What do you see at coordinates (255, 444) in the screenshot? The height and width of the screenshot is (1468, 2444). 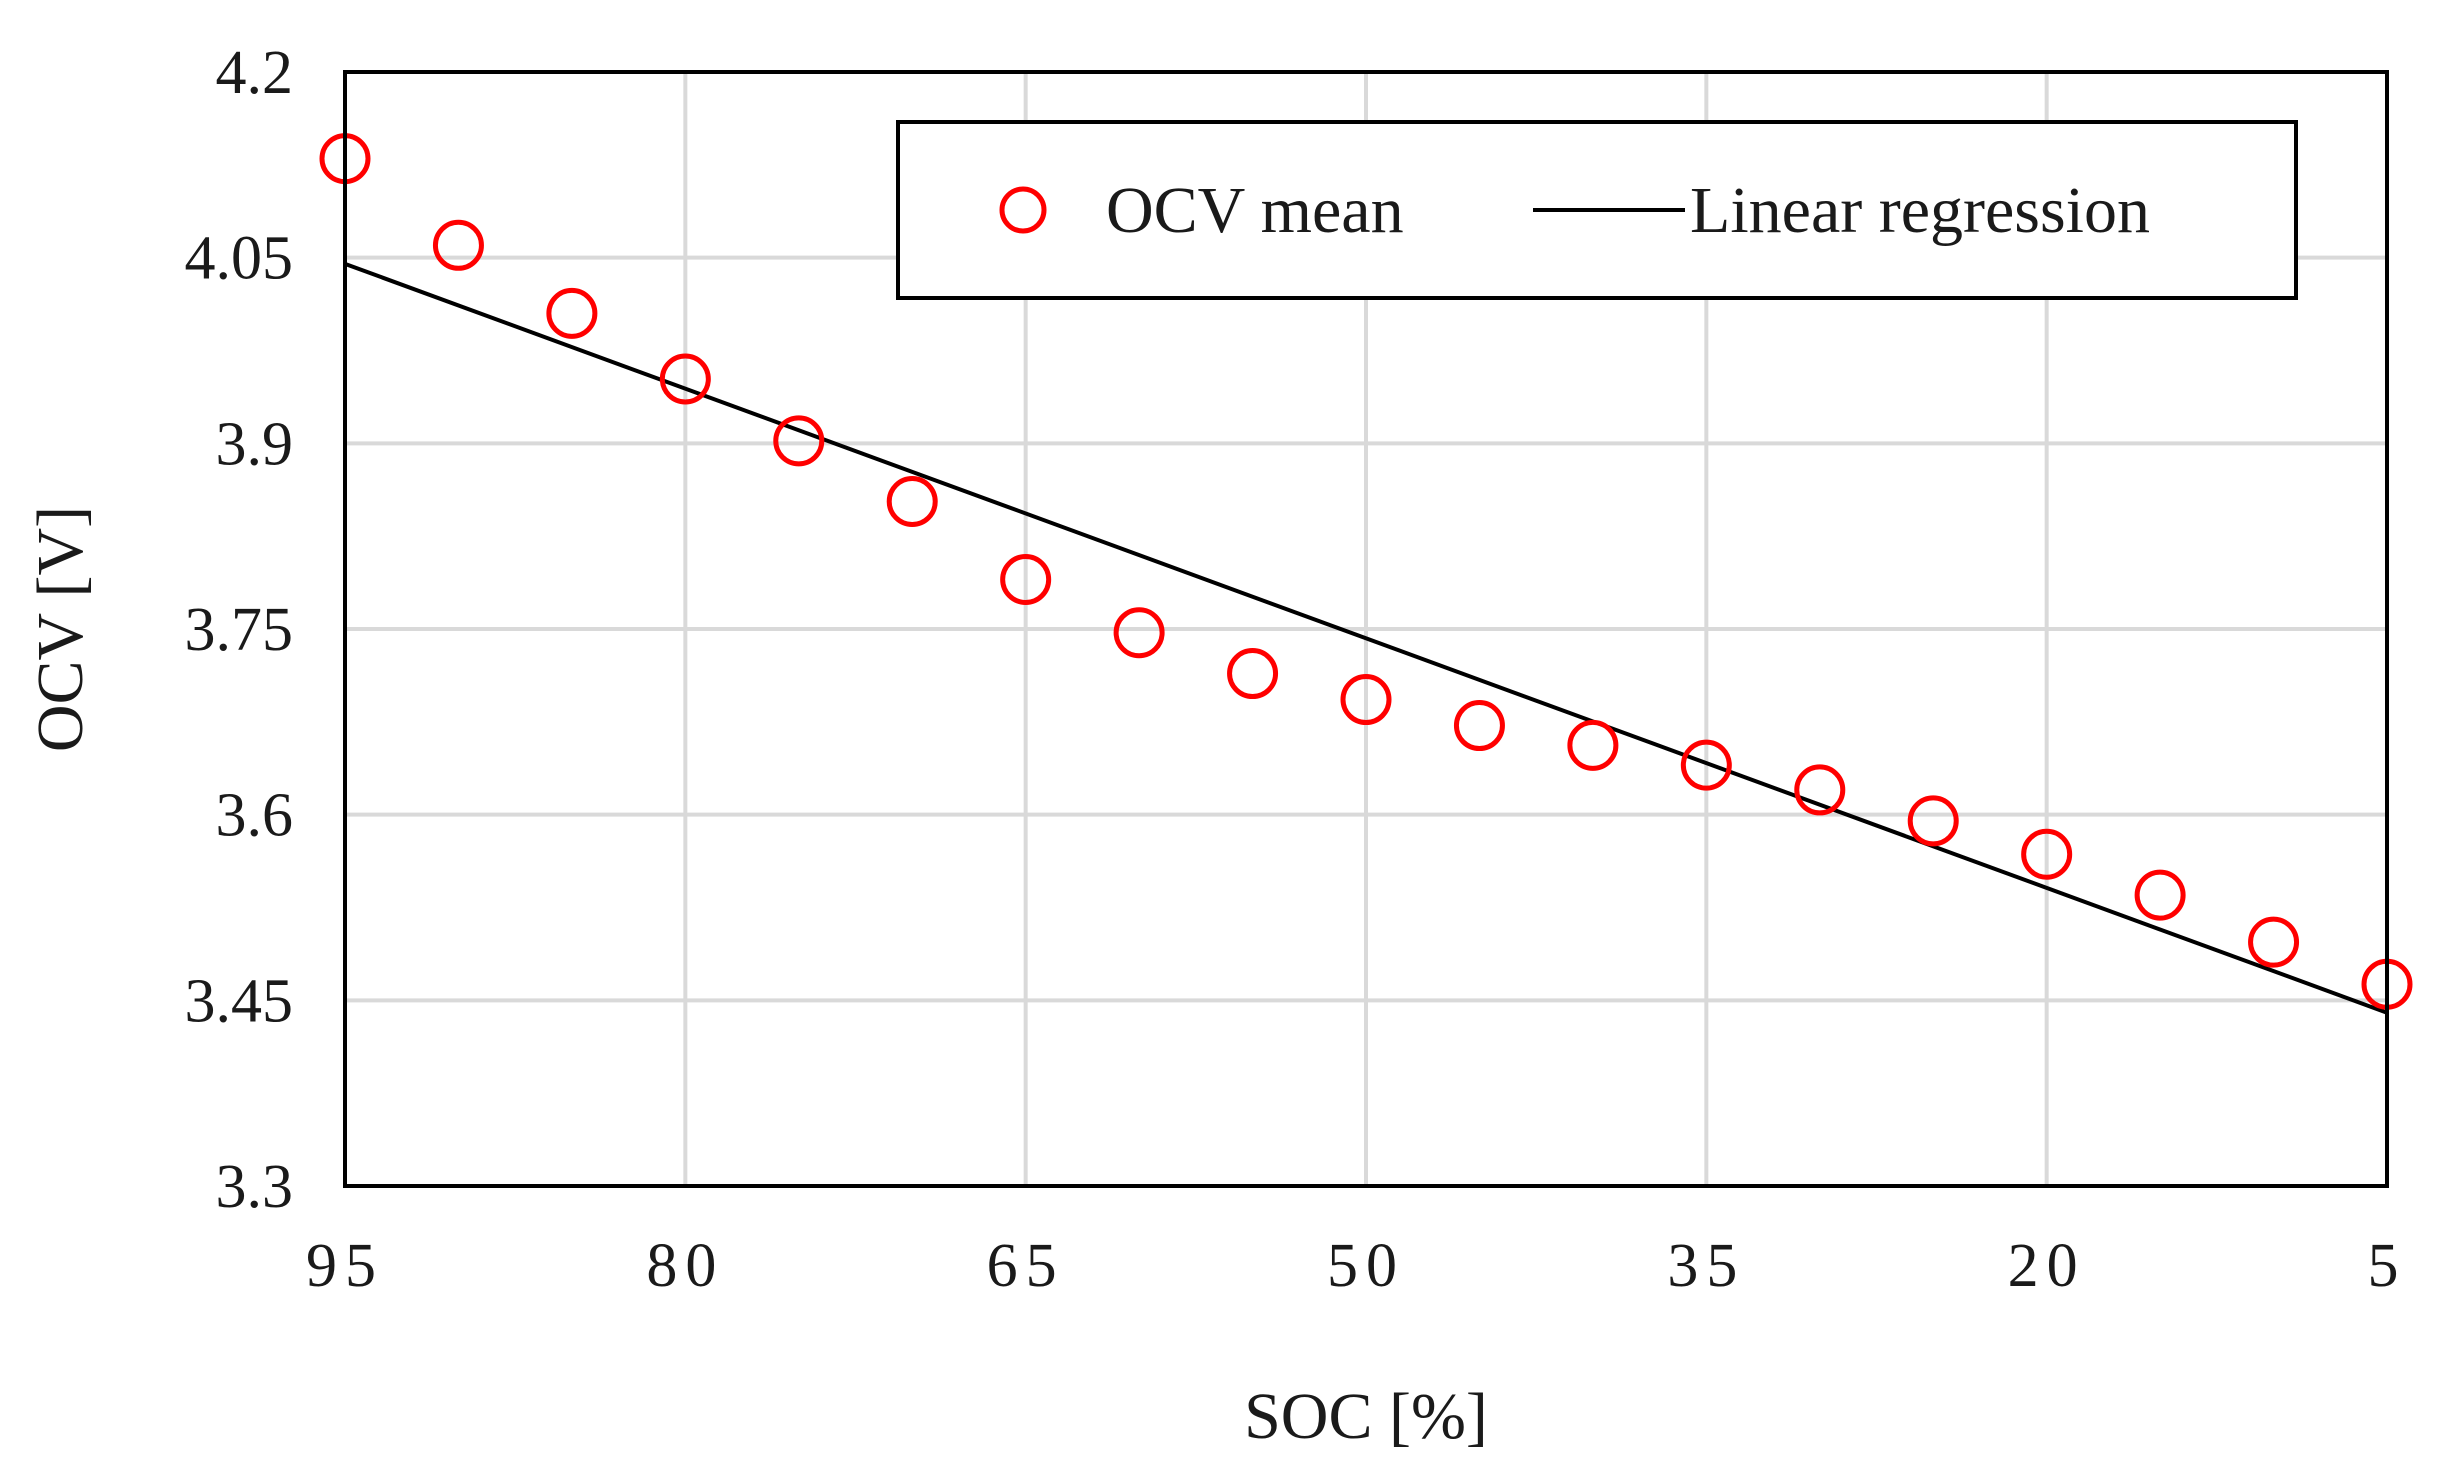 I see `y-tick-label: 3.9` at bounding box center [255, 444].